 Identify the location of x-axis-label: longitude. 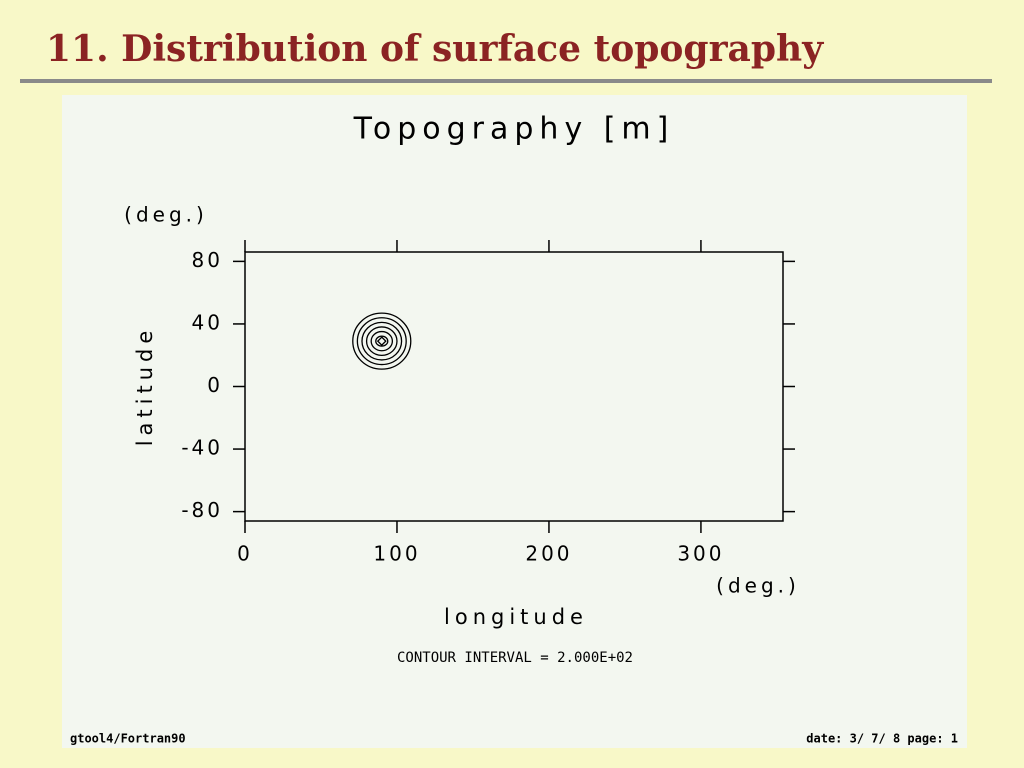
(516, 617).